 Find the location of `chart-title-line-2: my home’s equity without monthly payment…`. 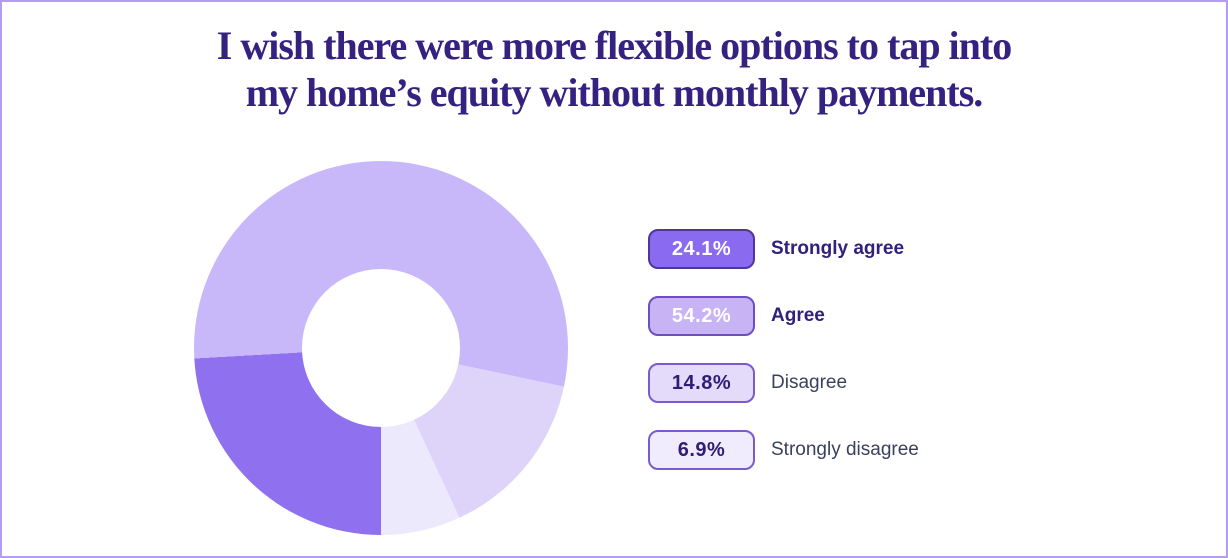

chart-title-line-2: my home’s equity without monthly payment… is located at coordinates (614, 93).